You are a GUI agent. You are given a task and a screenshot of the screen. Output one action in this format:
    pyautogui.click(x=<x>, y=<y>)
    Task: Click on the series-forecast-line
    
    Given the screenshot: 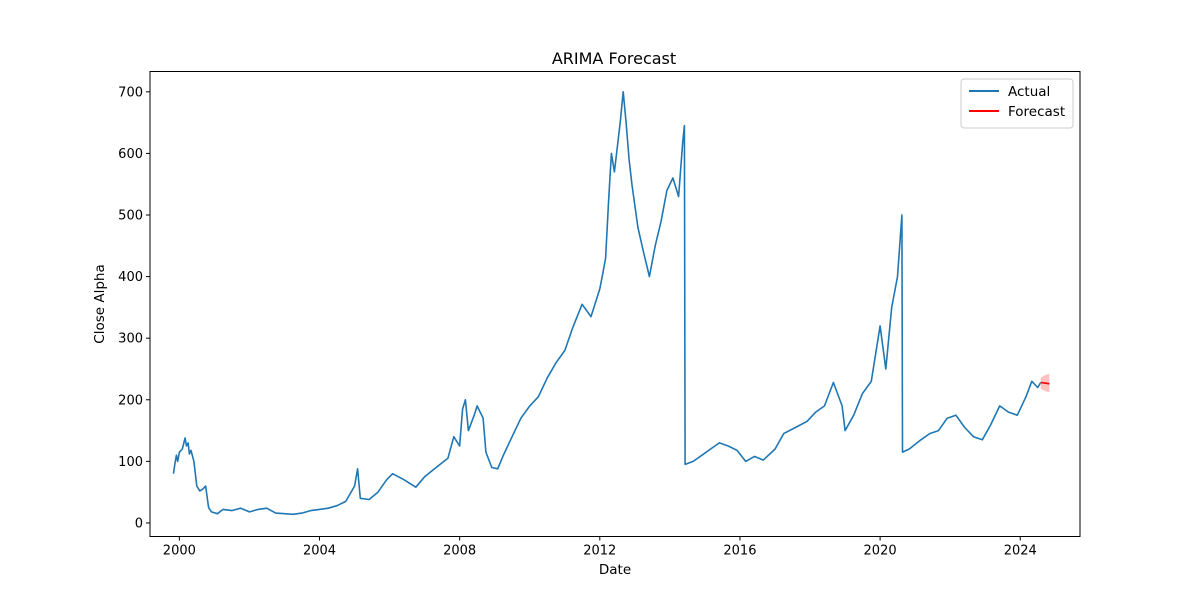 What is the action you would take?
    pyautogui.click(x=1045, y=383)
    